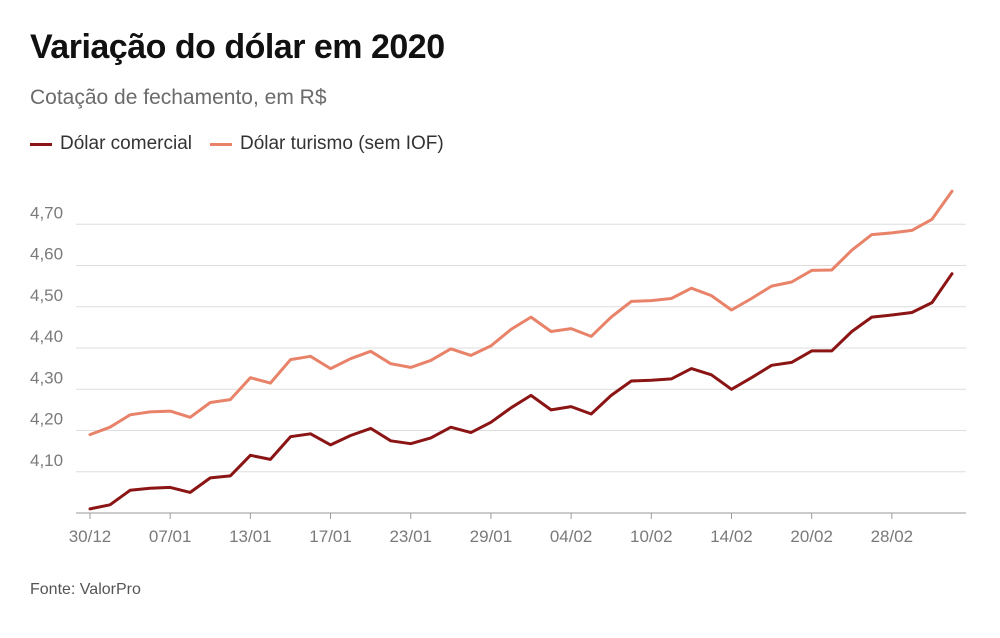 The width and height of the screenshot is (1000, 638). Describe the element at coordinates (491, 536) in the screenshot. I see `x-tick-label: 29/01` at that location.